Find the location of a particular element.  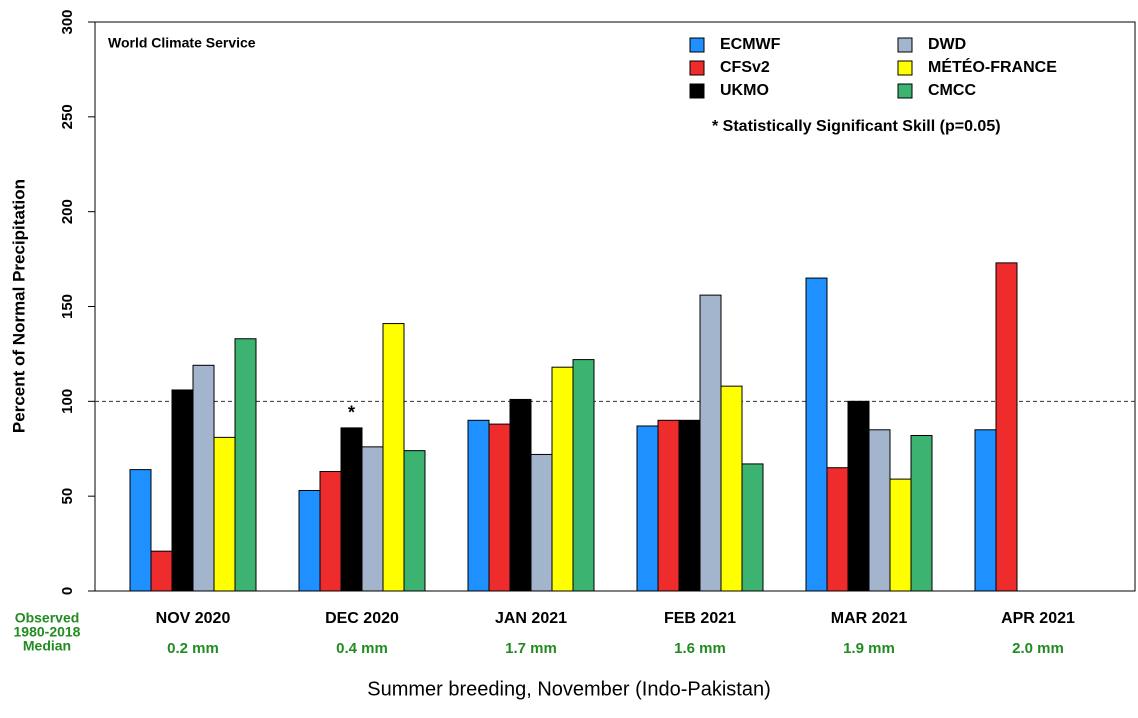

y-tick-label: 0 is located at coordinates (67, 591).